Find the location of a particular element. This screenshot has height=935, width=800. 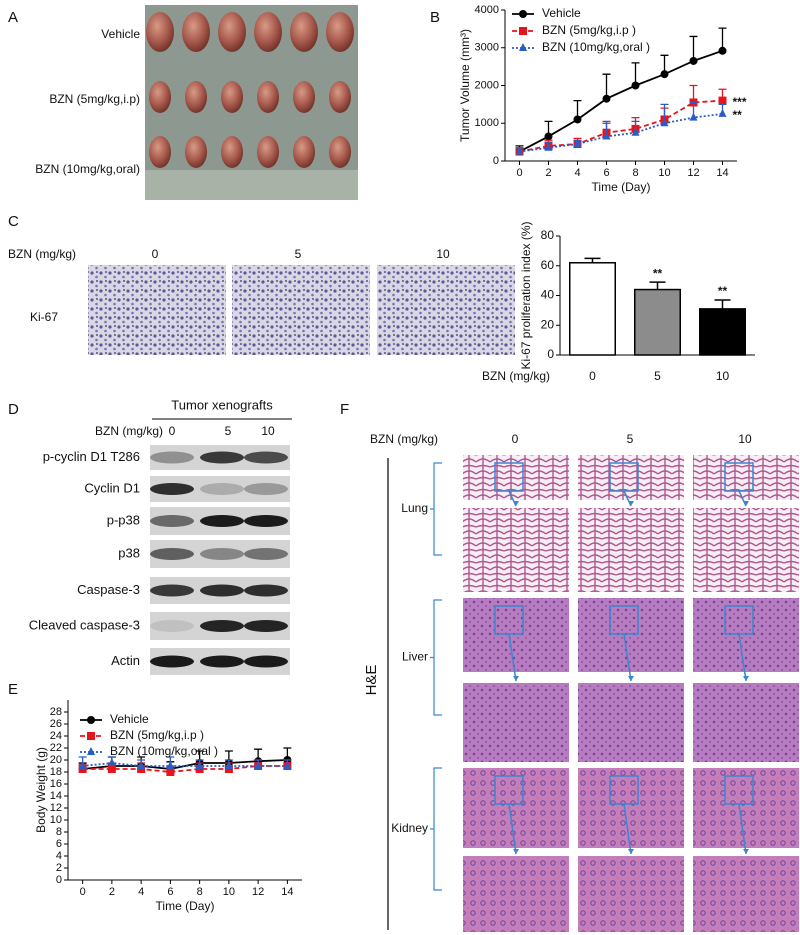

y-tick-label: 8 is located at coordinates (59, 832).